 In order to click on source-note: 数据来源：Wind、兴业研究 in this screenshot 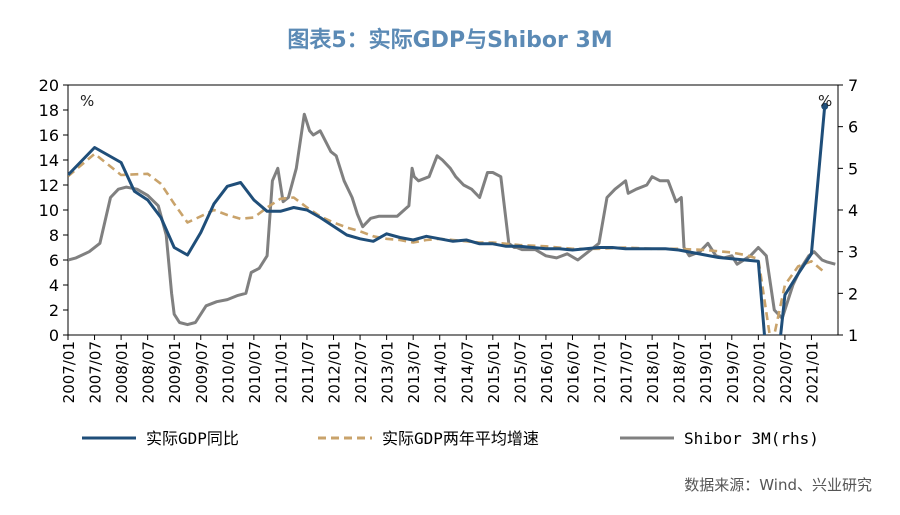, I will do `click(778, 485)`.